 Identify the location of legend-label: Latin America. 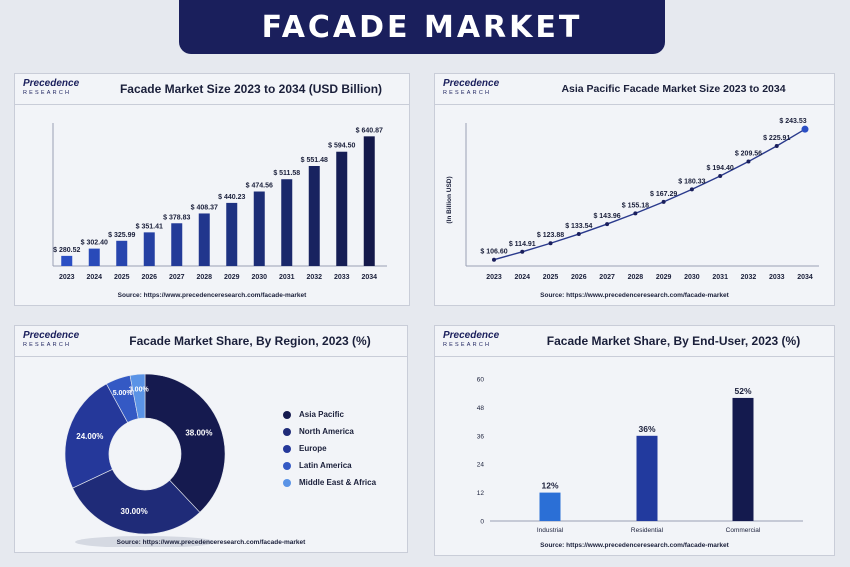
(325, 465).